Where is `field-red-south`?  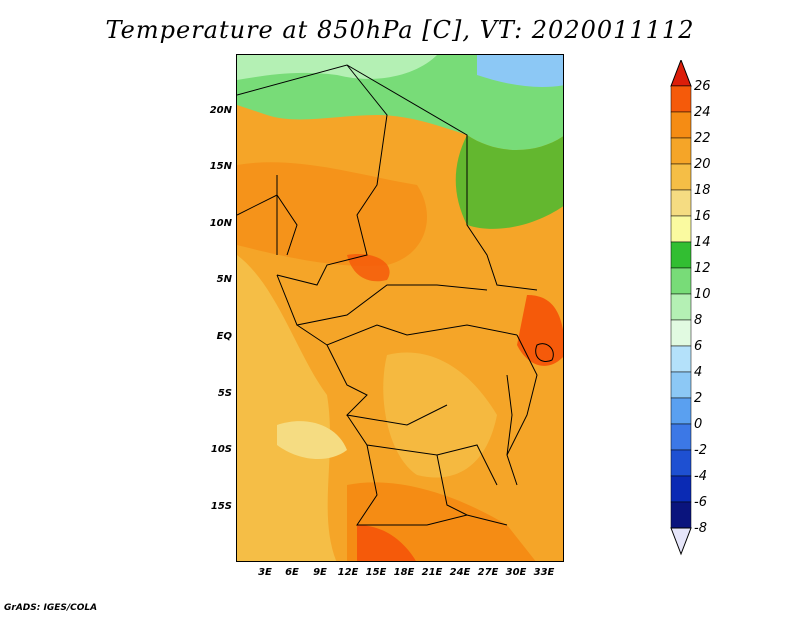
field-red-south is located at coordinates (386, 543).